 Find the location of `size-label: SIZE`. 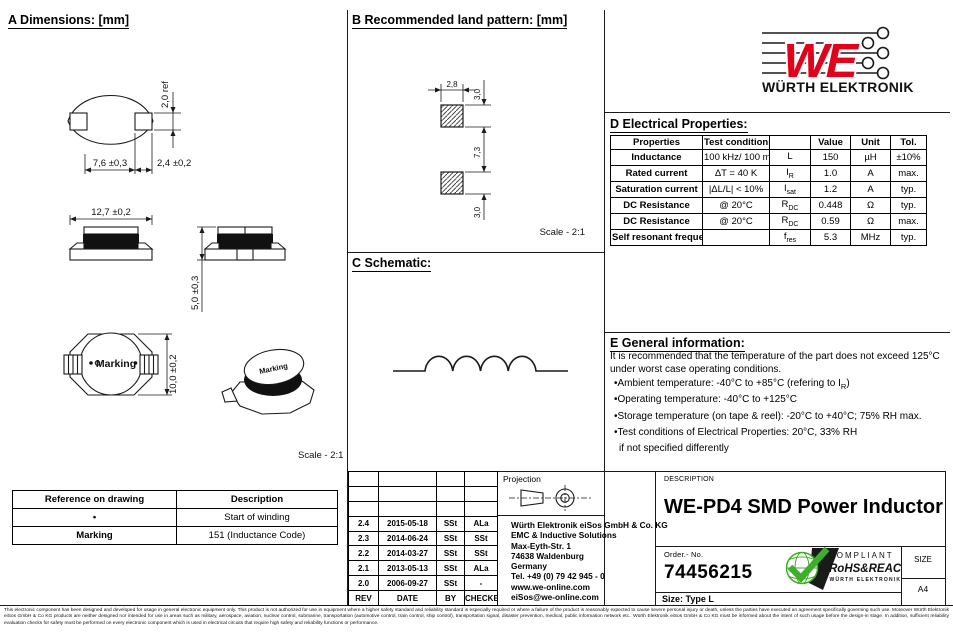

size-label: SIZE is located at coordinates (923, 559).